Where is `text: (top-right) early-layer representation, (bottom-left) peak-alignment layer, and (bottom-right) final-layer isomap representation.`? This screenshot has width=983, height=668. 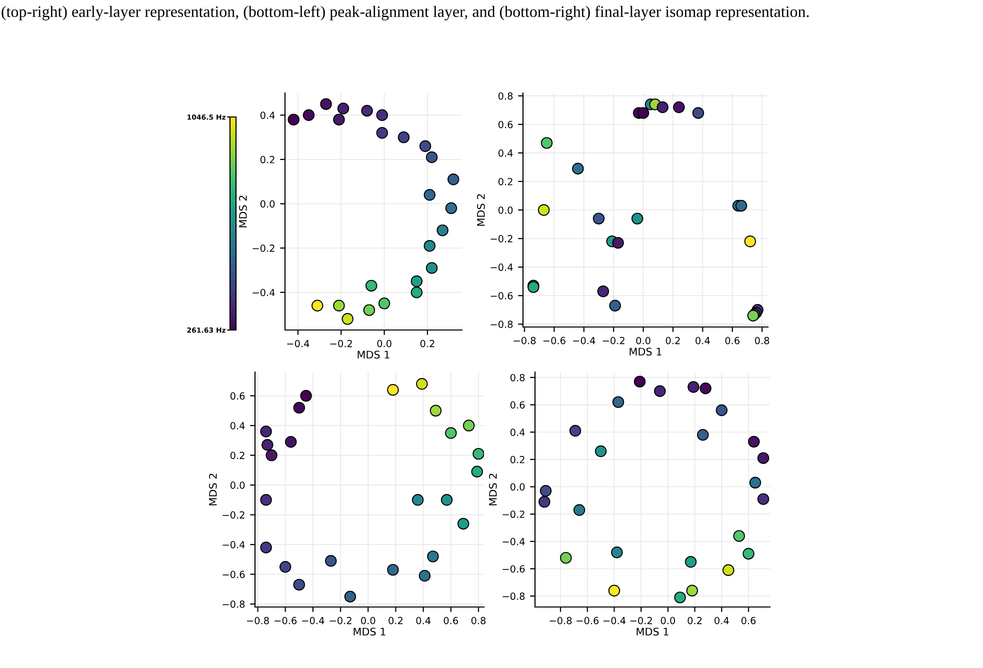
text: (top-right) early-layer representation, (bottom-left) peak-alignment layer, and (bottom-right) final-layer isomap representation. is located at coordinates (405, 13).